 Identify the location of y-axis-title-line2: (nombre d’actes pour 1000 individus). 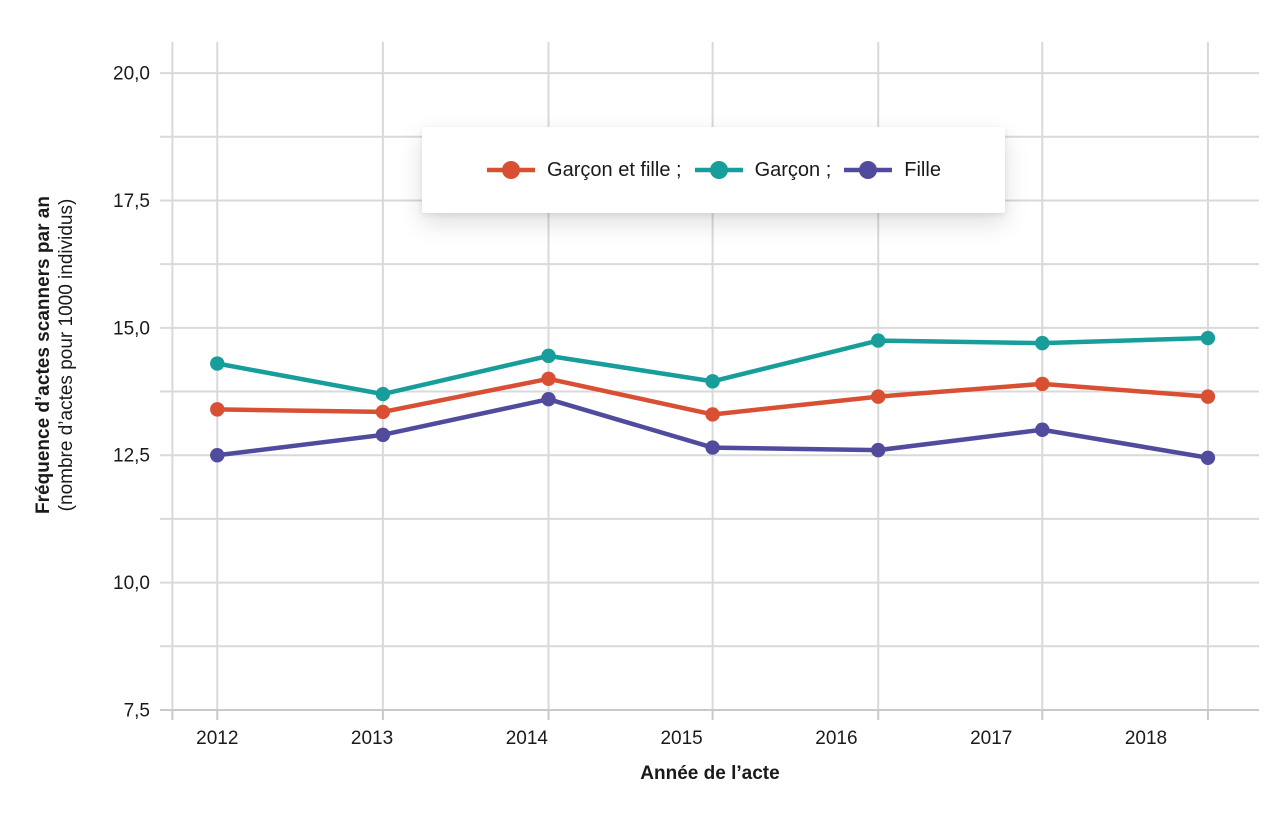
(66, 355).